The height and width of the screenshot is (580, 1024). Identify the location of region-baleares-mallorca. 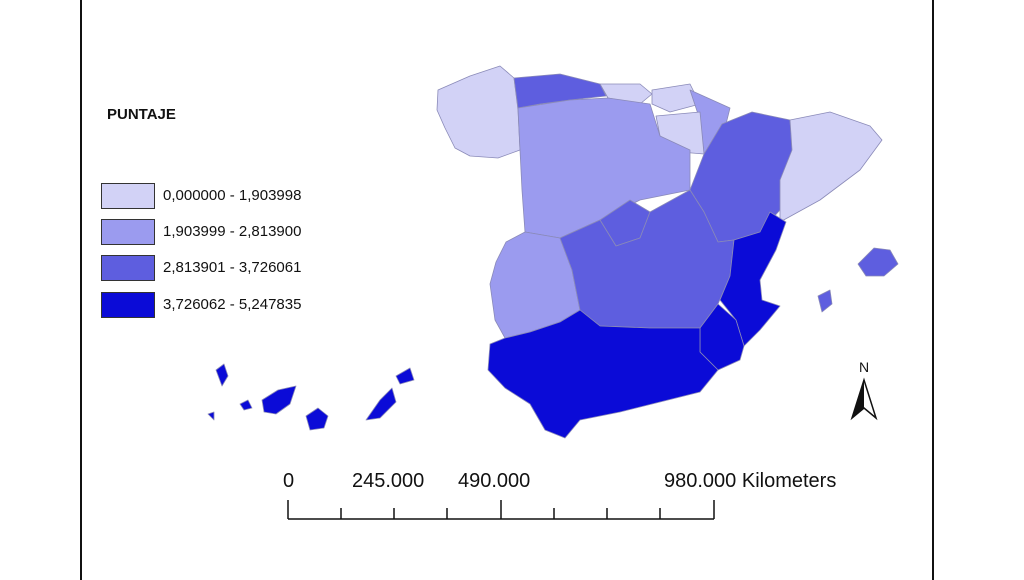
(878, 262).